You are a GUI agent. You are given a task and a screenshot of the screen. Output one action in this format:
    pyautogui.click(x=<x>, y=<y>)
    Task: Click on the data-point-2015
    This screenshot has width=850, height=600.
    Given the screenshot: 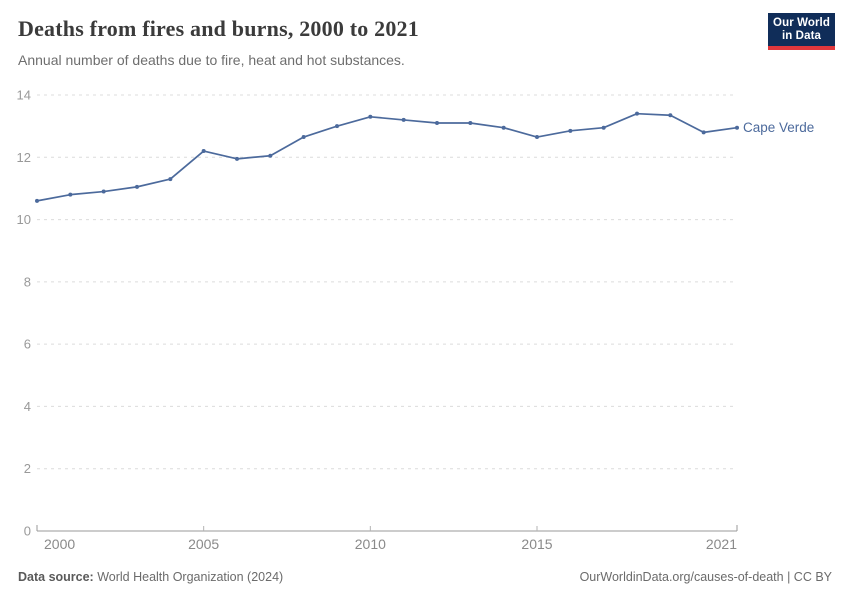 What is the action you would take?
    pyautogui.click(x=537, y=137)
    